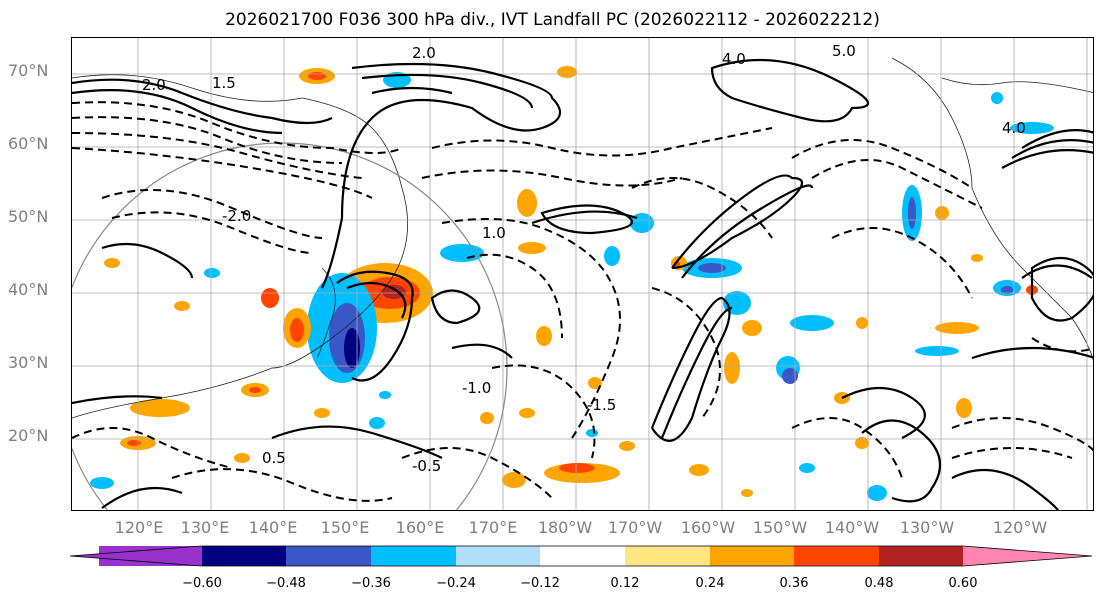 The height and width of the screenshot is (604, 1105). I want to click on colorbar-tick-label: −0.48, so click(286, 583).